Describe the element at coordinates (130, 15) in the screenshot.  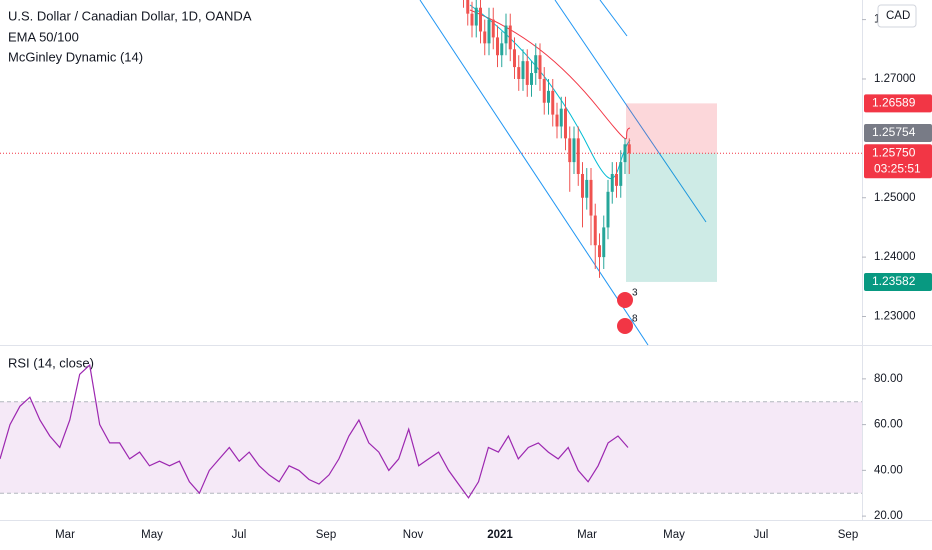
I see `chart-title: U.S. Dollar / Canadian Dollar, 1D, OANDA` at that location.